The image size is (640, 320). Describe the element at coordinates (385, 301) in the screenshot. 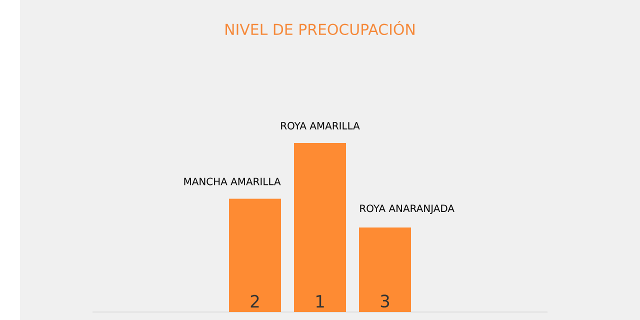

I see `annotation: 3` at that location.